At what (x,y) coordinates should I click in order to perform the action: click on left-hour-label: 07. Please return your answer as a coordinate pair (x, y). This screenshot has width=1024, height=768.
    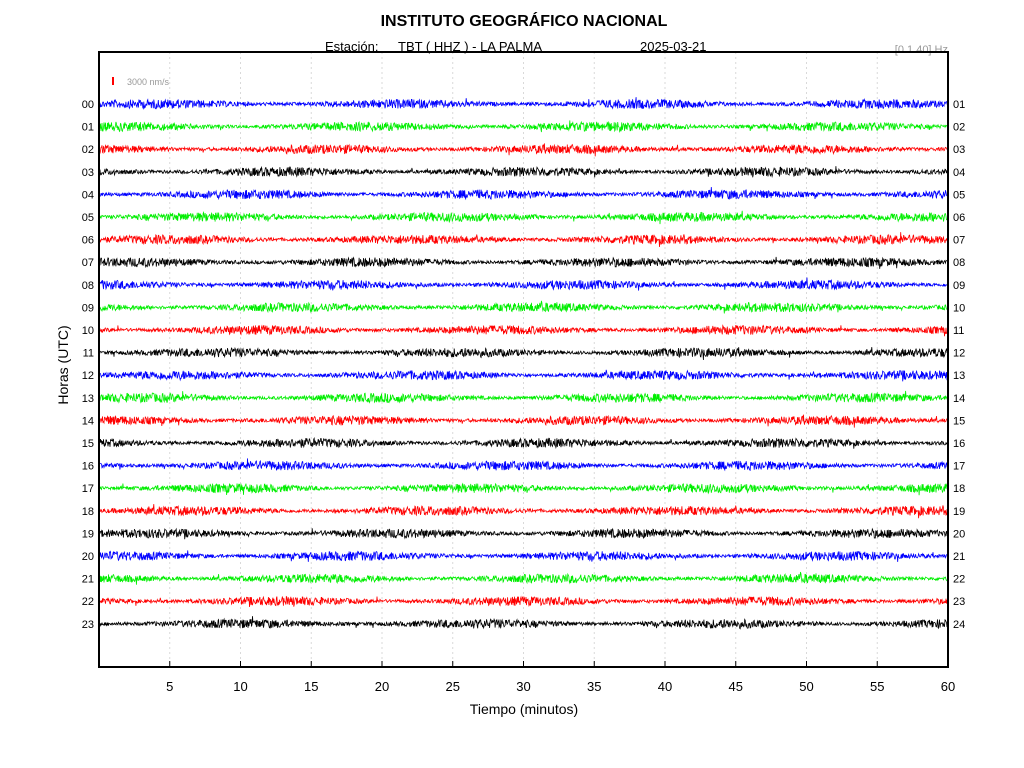
    Looking at the image, I should click on (88, 263).